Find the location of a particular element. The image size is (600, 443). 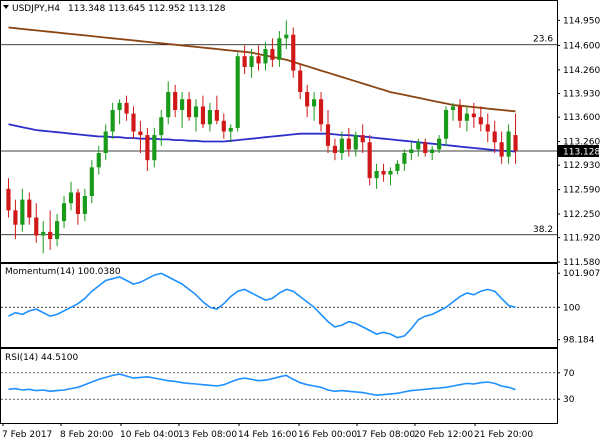

momentum-tick-label: 100 is located at coordinates (571, 308).